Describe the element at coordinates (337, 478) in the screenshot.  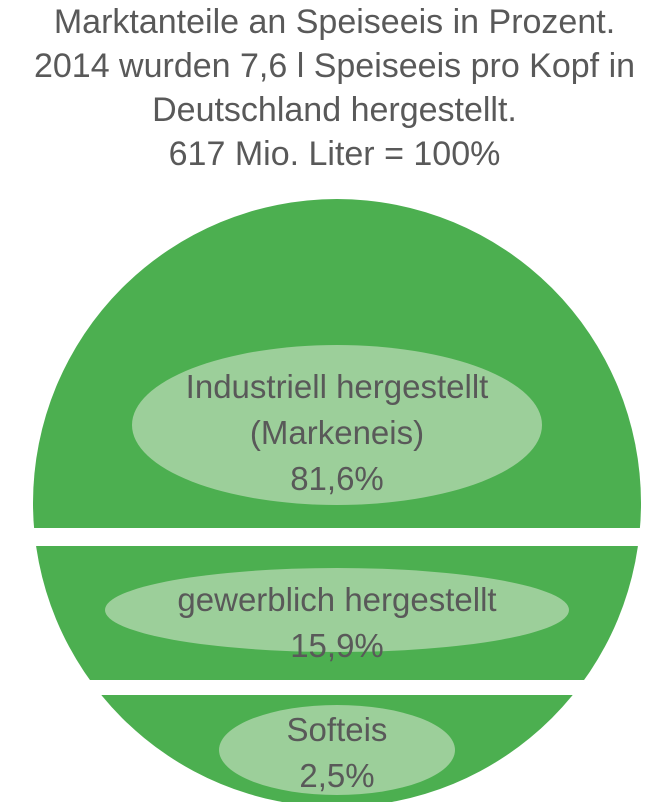
I see `value-label: 81,6%` at that location.